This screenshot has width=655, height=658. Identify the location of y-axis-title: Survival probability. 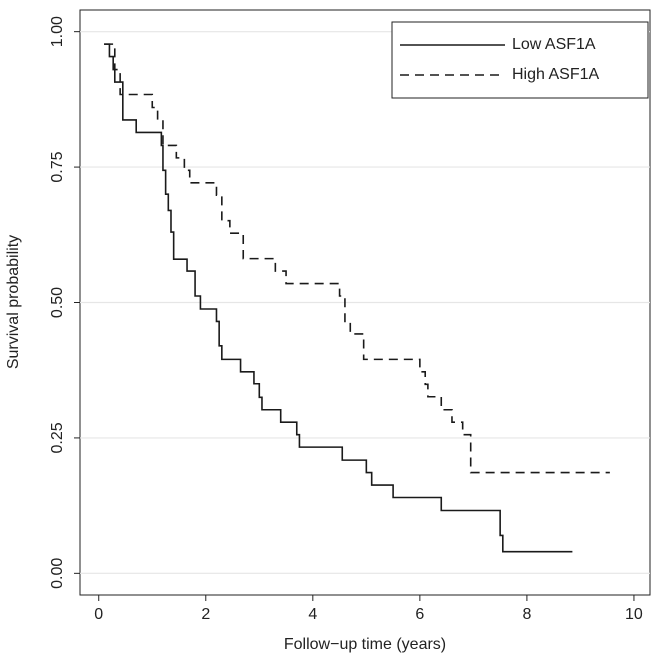
(13, 302).